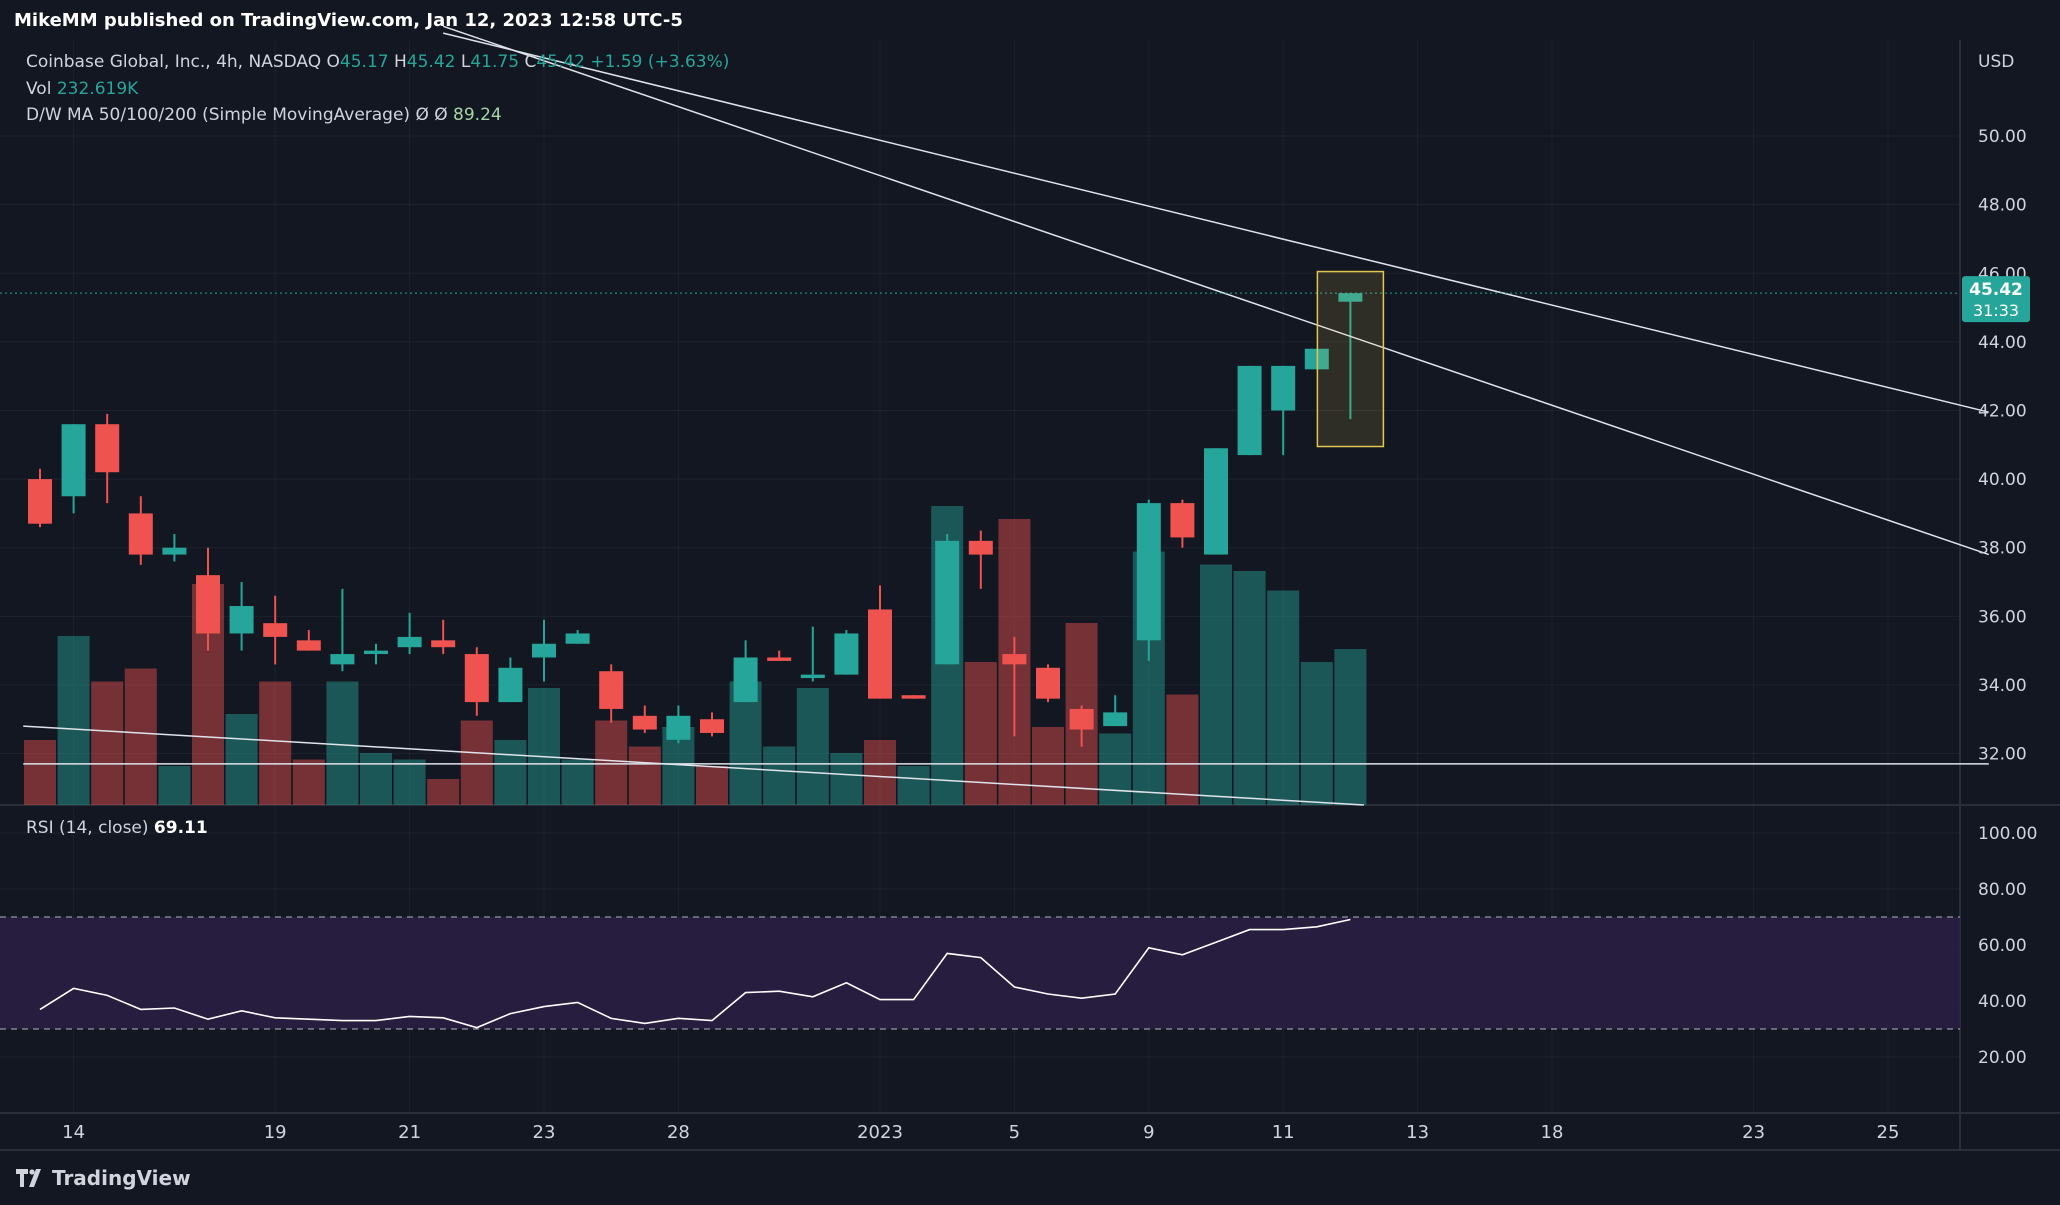 The height and width of the screenshot is (1205, 2060). I want to click on price-tick-label: 38.00, so click(2002, 549).